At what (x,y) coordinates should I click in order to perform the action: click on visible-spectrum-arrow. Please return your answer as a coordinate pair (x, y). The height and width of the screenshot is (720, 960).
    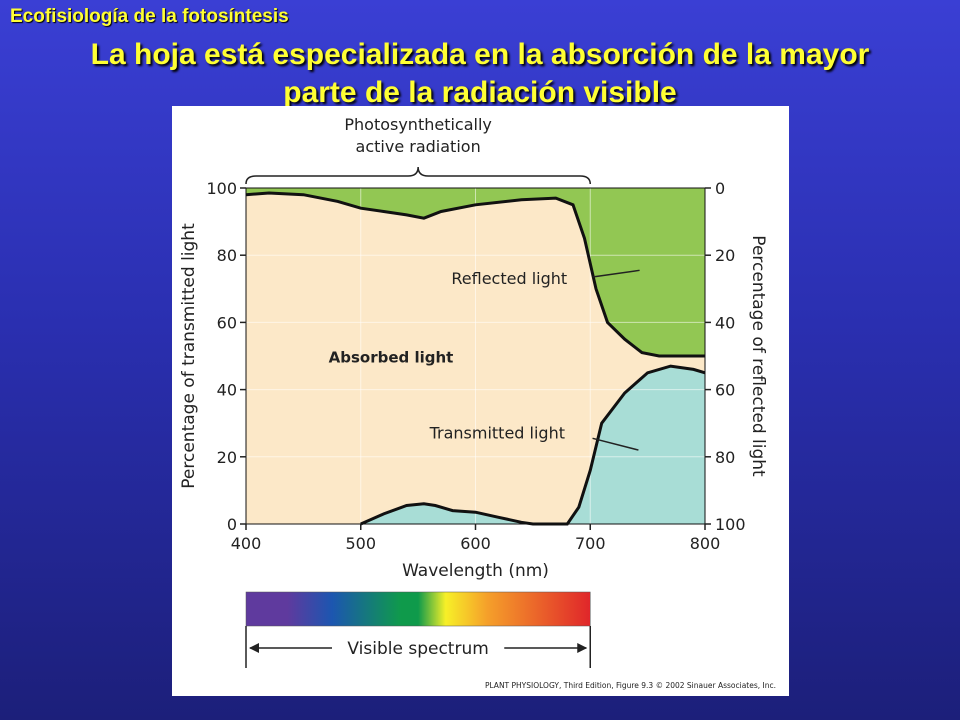
    Looking at the image, I should click on (418, 647).